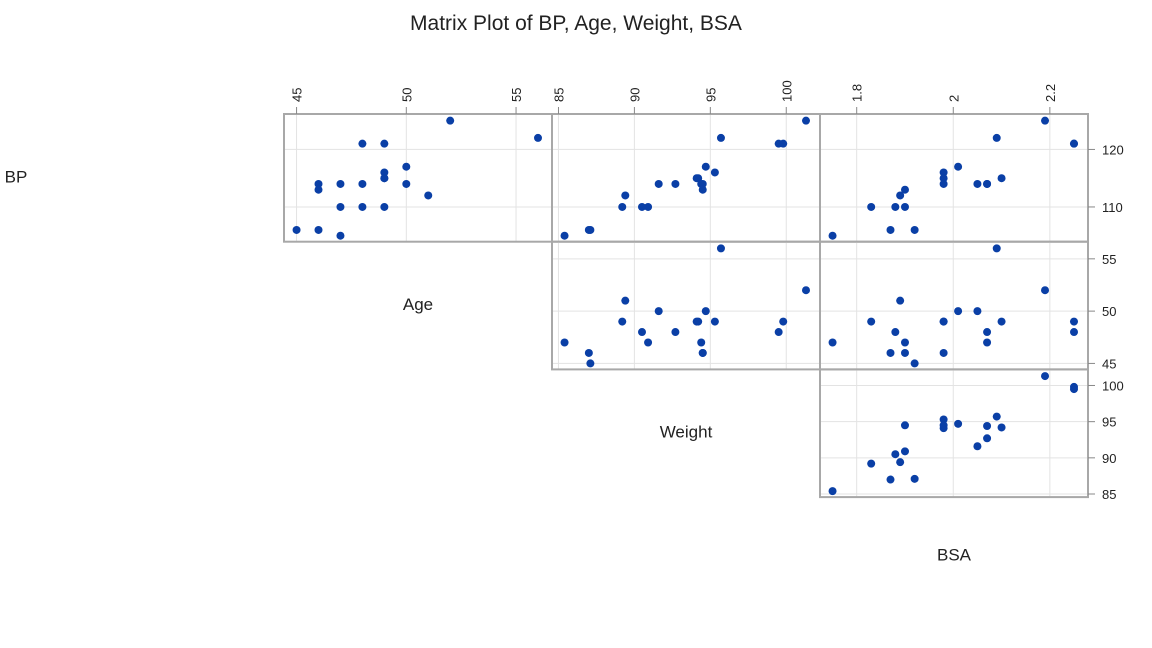 The height and width of the screenshot is (648, 1152). What do you see at coordinates (516, 95) in the screenshot?
I see `tick-label-age: 55` at bounding box center [516, 95].